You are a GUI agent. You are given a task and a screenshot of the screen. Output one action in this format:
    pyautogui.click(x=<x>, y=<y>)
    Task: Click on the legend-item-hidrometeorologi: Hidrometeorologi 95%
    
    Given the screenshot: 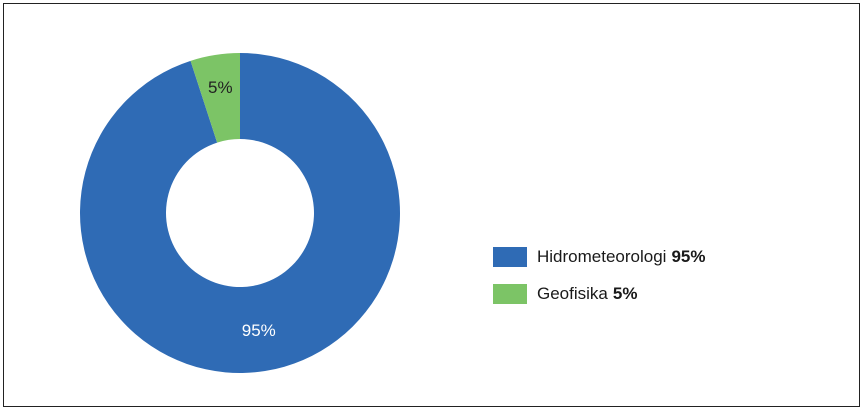 What is the action you would take?
    pyautogui.click(x=599, y=256)
    